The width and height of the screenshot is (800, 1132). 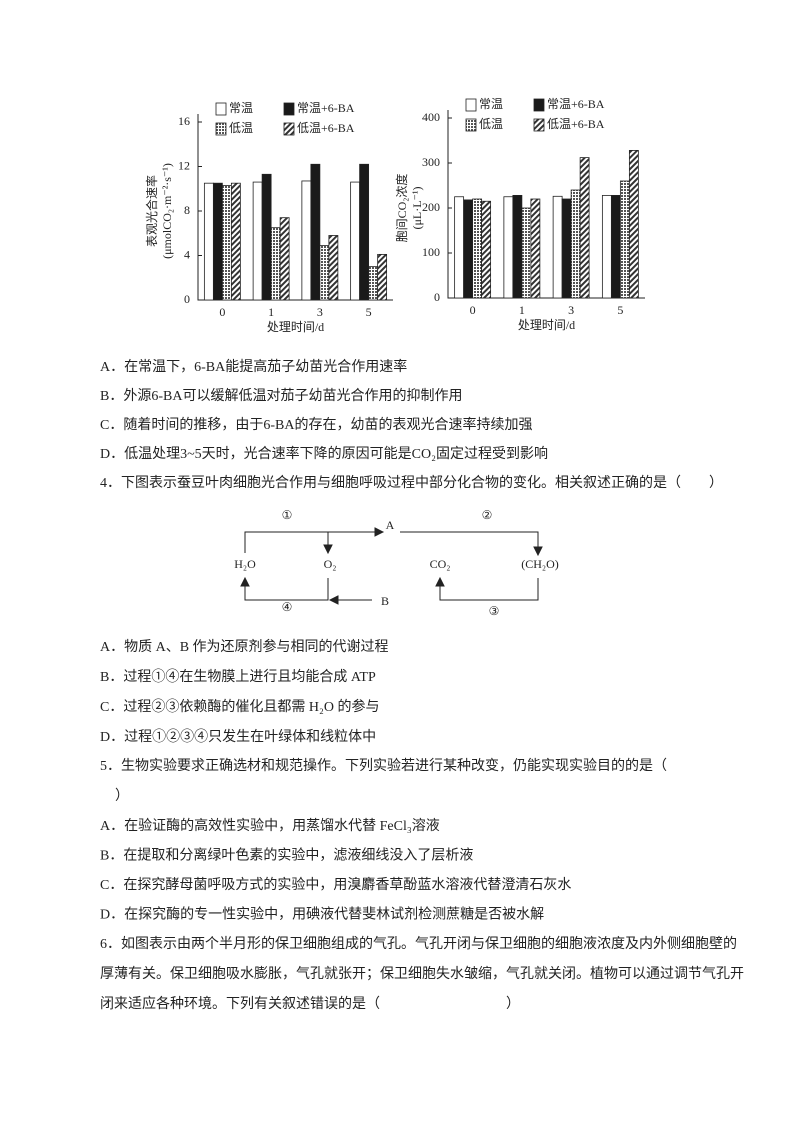 I want to click on diagram-label: H₂O, so click(x=245, y=564).